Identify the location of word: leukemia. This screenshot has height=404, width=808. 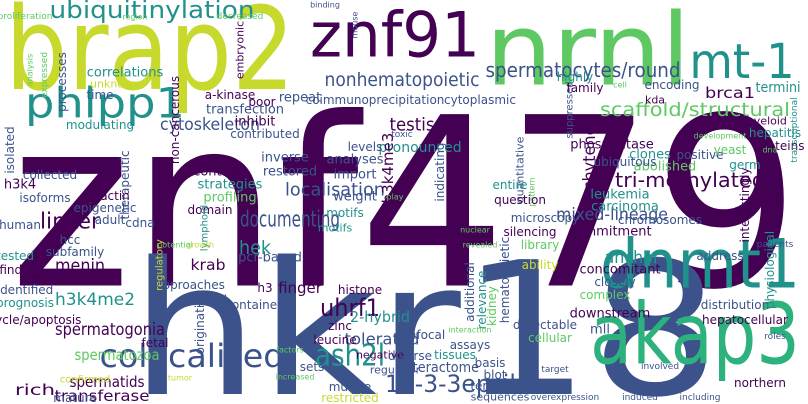
(619, 195).